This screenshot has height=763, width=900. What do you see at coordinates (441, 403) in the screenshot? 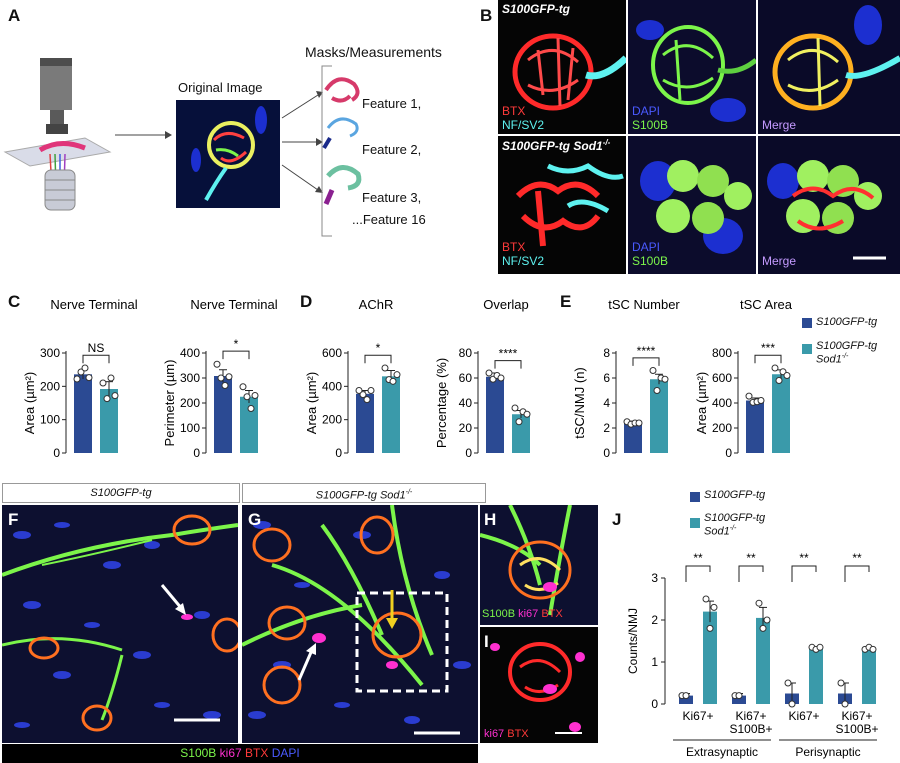
I see `y-axis-label: Percentage (%)` at bounding box center [441, 403].